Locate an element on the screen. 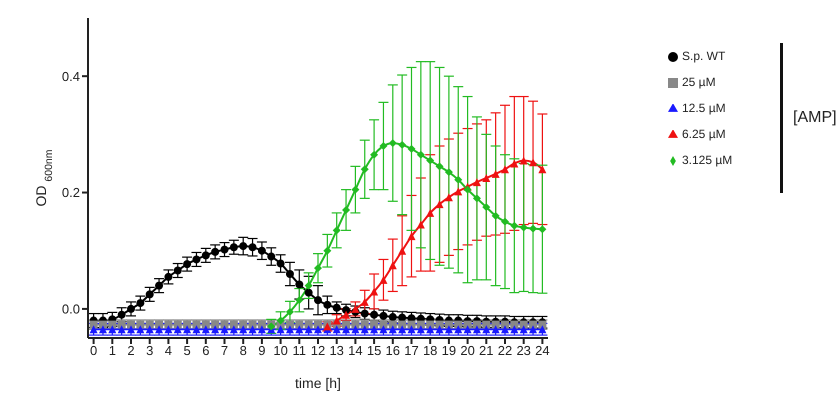 Image resolution: width=840 pixels, height=413 pixels. x-tick-label: 4 is located at coordinates (168, 350).